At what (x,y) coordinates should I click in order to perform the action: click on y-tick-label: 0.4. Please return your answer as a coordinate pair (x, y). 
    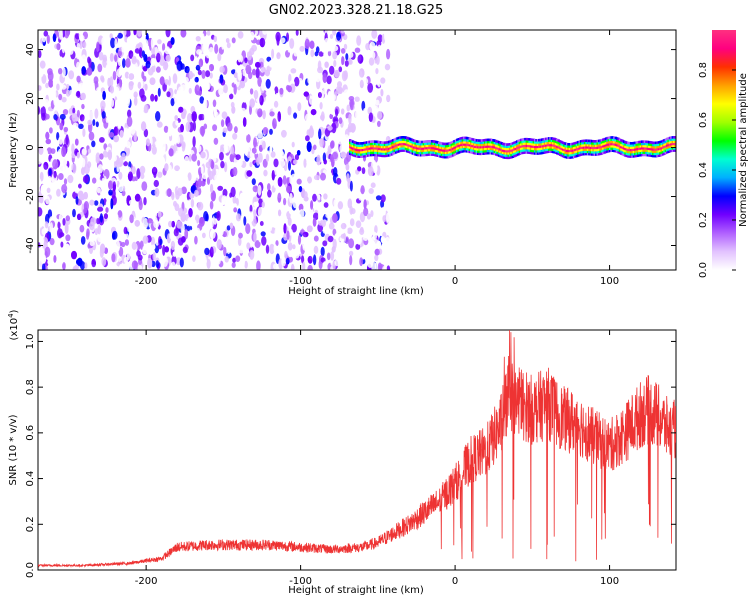
    Looking at the image, I should click on (30, 479).